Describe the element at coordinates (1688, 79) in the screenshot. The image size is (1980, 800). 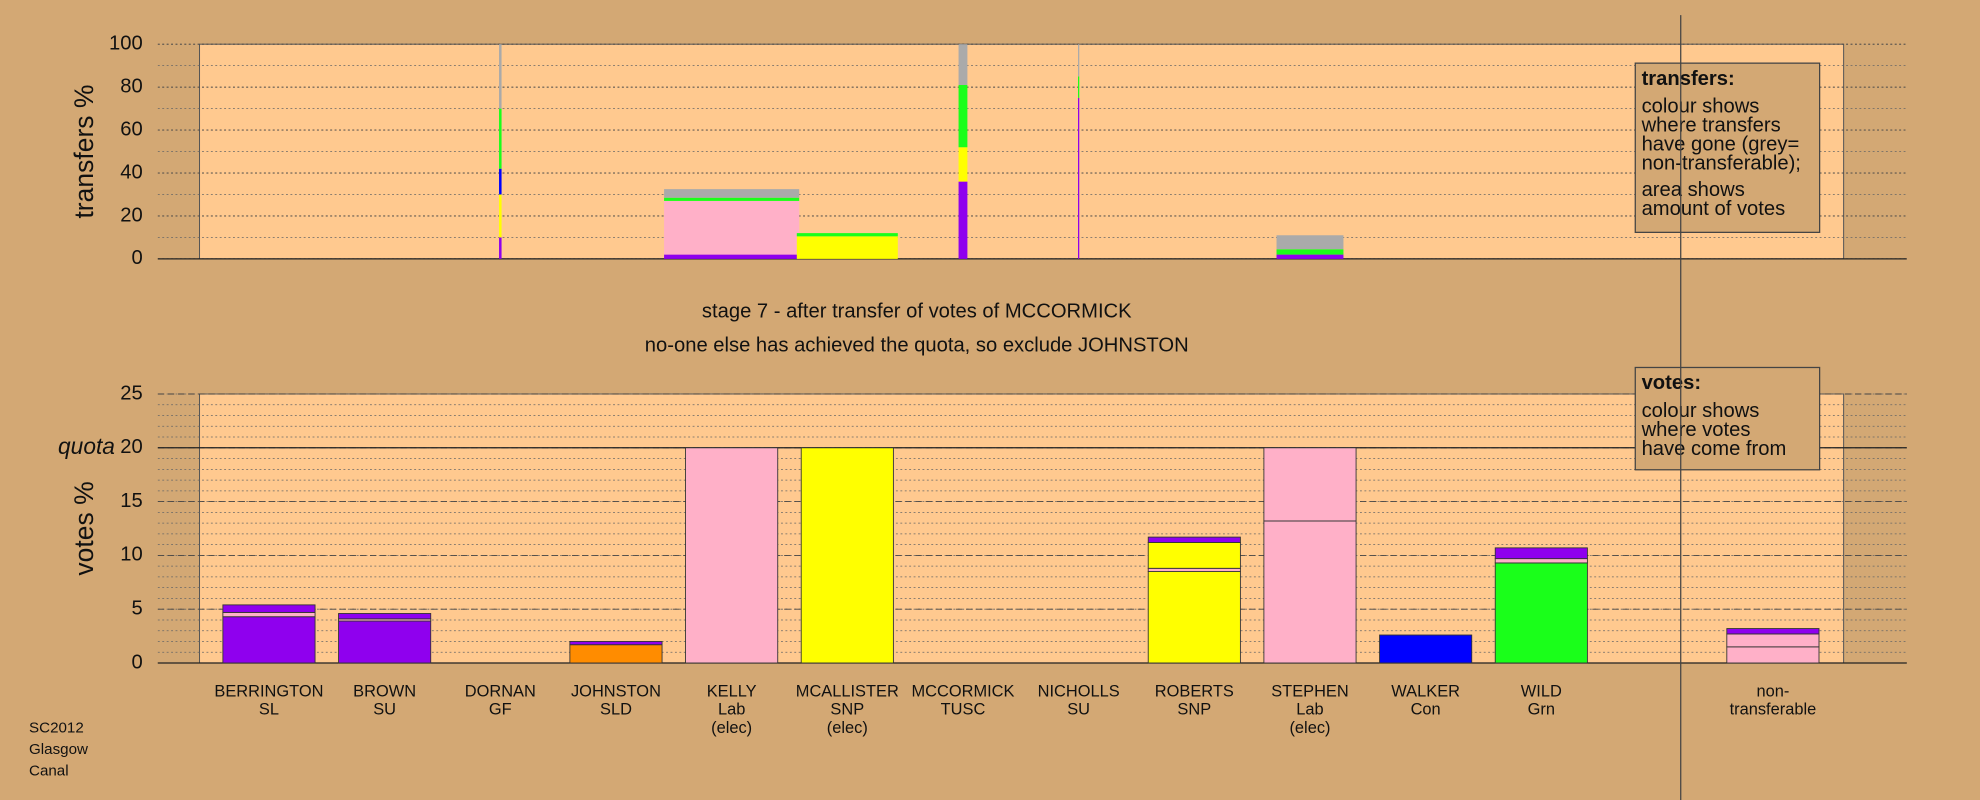
I see `legend-title: transfers:` at that location.